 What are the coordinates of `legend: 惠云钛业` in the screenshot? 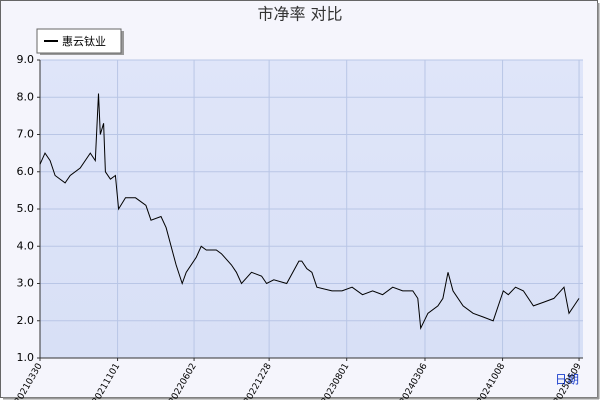 It's located at (80, 41).